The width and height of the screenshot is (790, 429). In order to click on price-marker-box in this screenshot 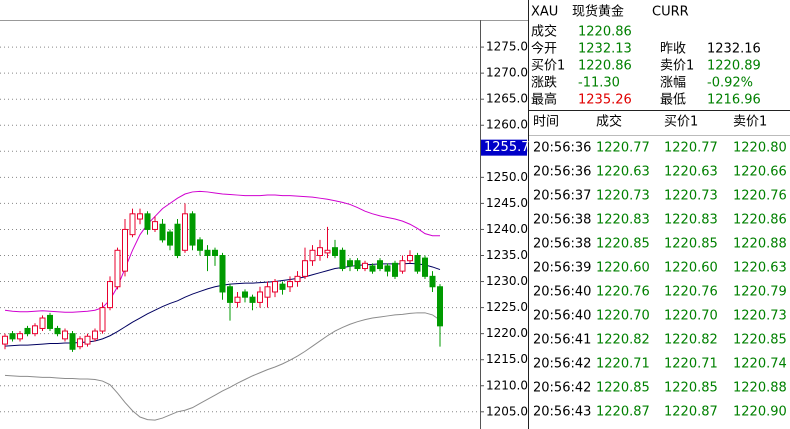, I will do `click(504, 147)`.